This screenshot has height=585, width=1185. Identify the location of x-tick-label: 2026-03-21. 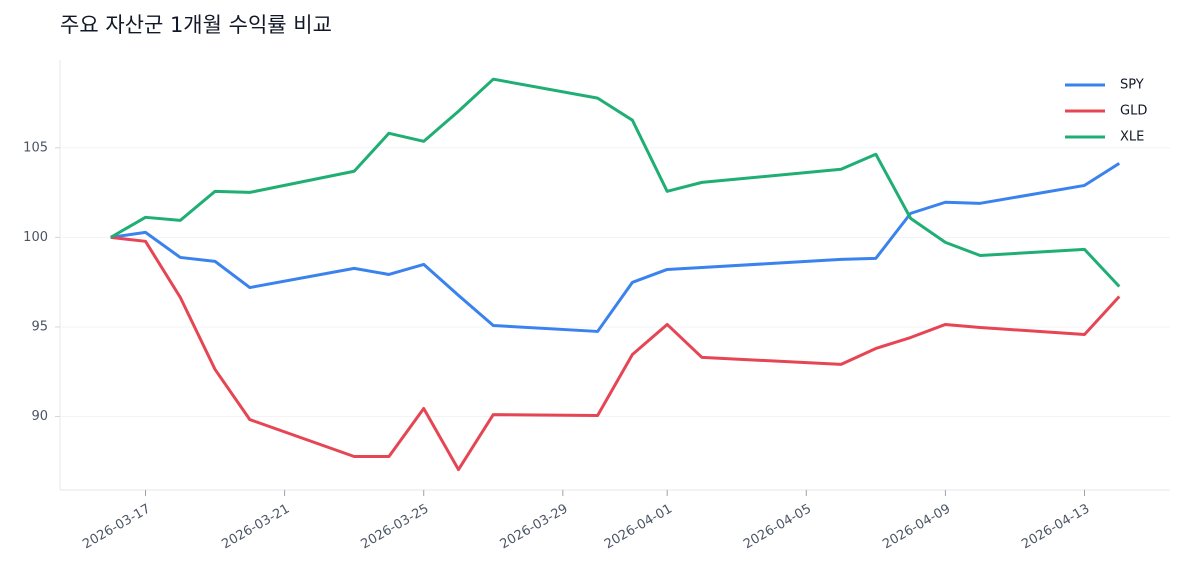
(255, 527).